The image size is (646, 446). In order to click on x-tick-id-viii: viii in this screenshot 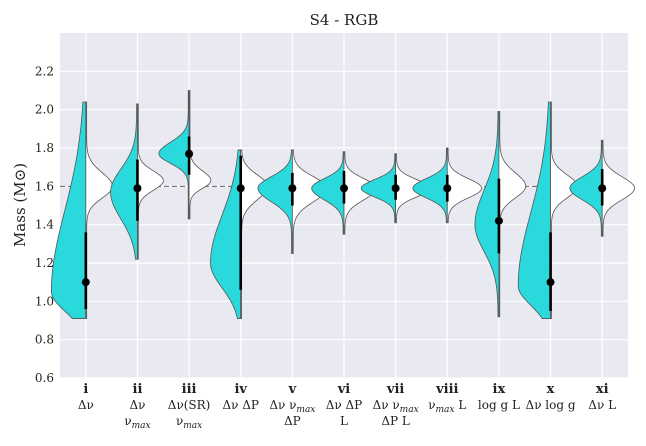, I will do `click(446, 389)`.